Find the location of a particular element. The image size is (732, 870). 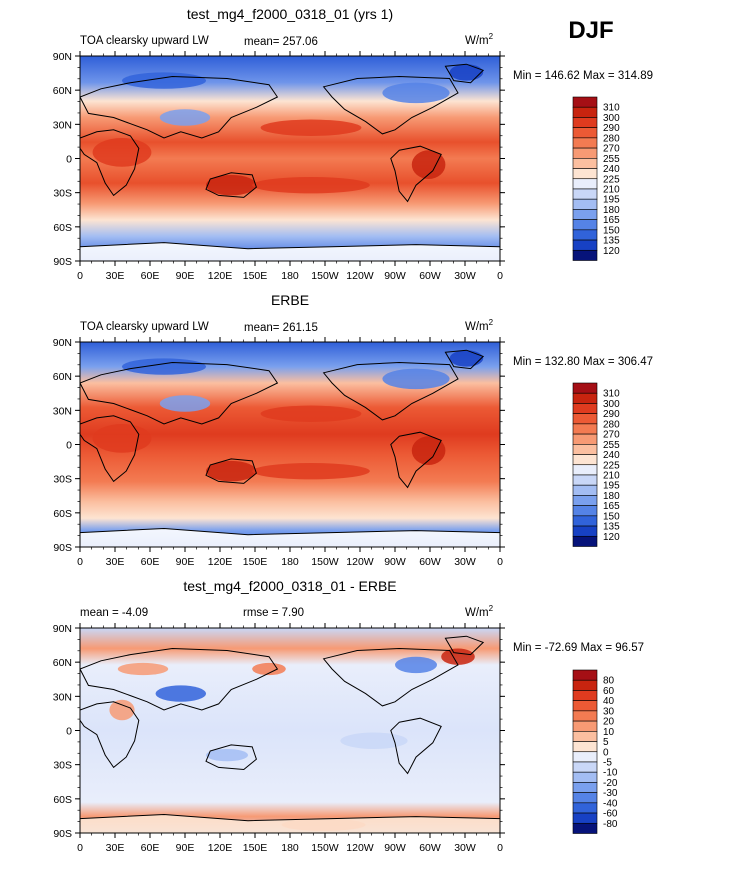

lon-tick-label: 90W is located at coordinates (395, 848).